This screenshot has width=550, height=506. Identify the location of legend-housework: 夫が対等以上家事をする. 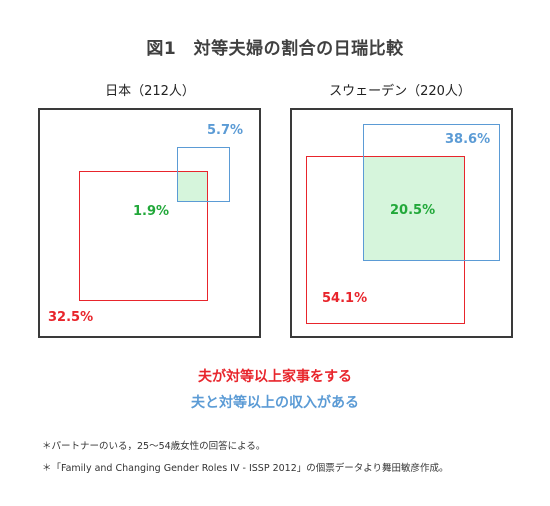
(275, 377).